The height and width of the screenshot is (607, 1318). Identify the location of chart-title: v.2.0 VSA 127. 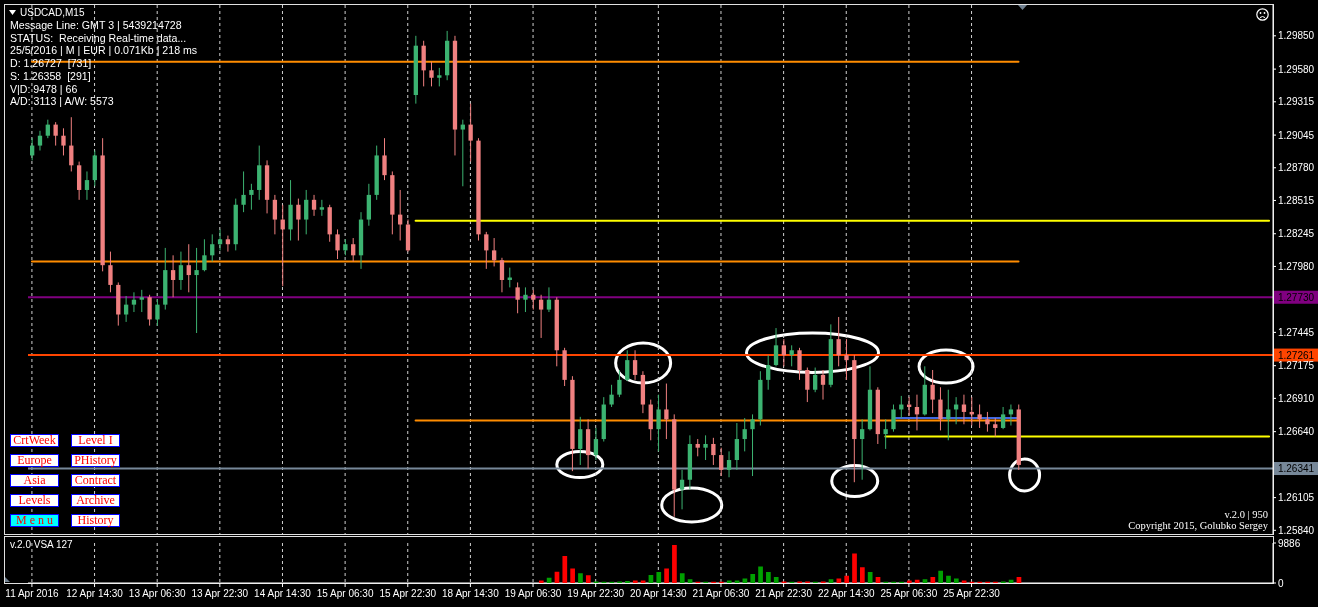
(41, 544).